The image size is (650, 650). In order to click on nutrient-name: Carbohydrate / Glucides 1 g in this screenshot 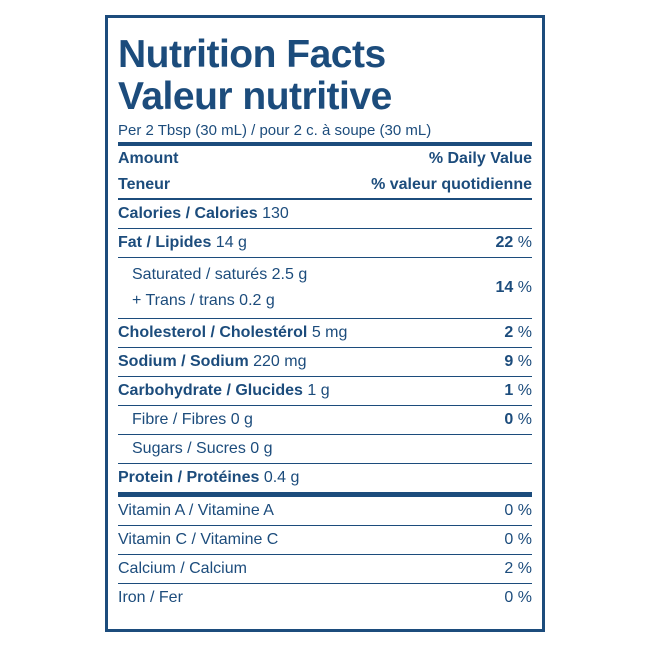, I will do `click(224, 391)`.